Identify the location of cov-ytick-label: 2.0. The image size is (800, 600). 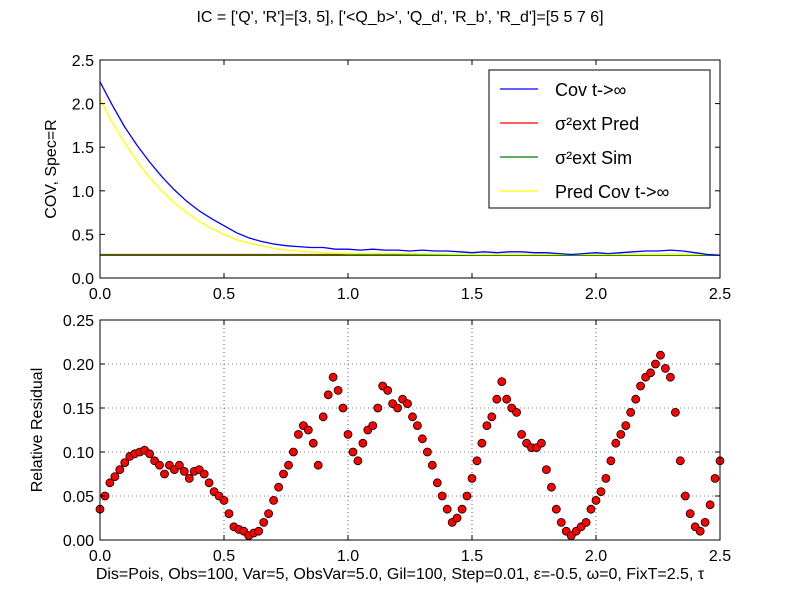
(83, 105).